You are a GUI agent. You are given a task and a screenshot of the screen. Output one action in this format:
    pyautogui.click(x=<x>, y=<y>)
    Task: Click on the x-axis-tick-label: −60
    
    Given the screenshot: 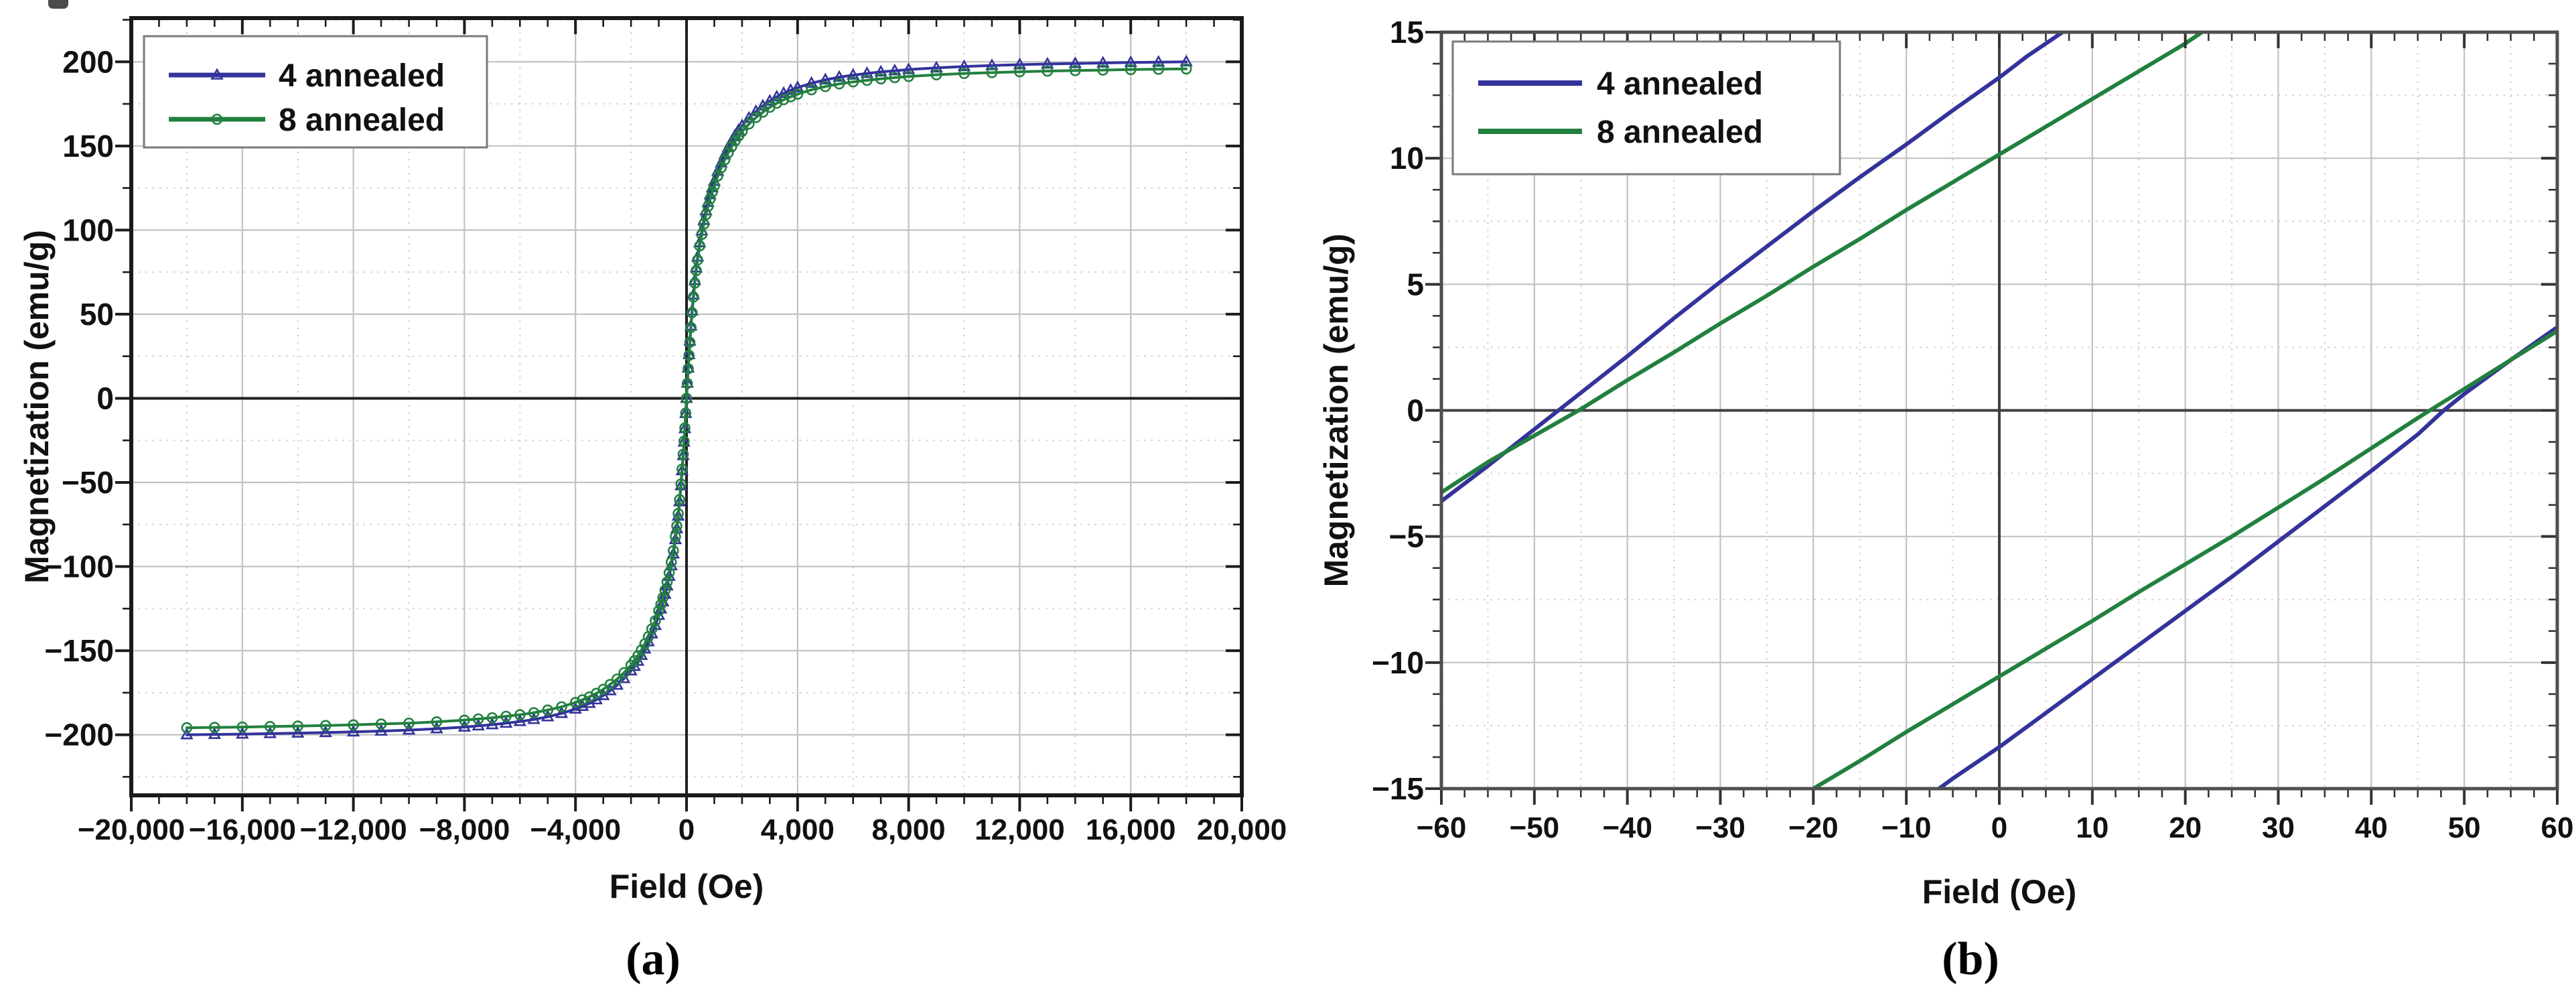 What is the action you would take?
    pyautogui.click(x=1442, y=828)
    